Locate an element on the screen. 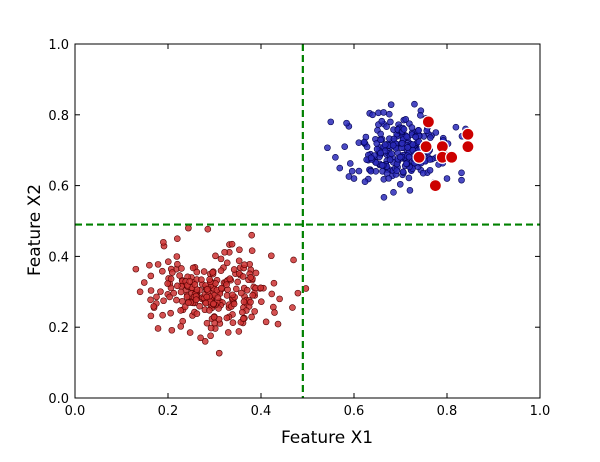 Image resolution: width=600 pixels, height=462 pixels. y-tick-label: 0.0 is located at coordinates (58, 399).